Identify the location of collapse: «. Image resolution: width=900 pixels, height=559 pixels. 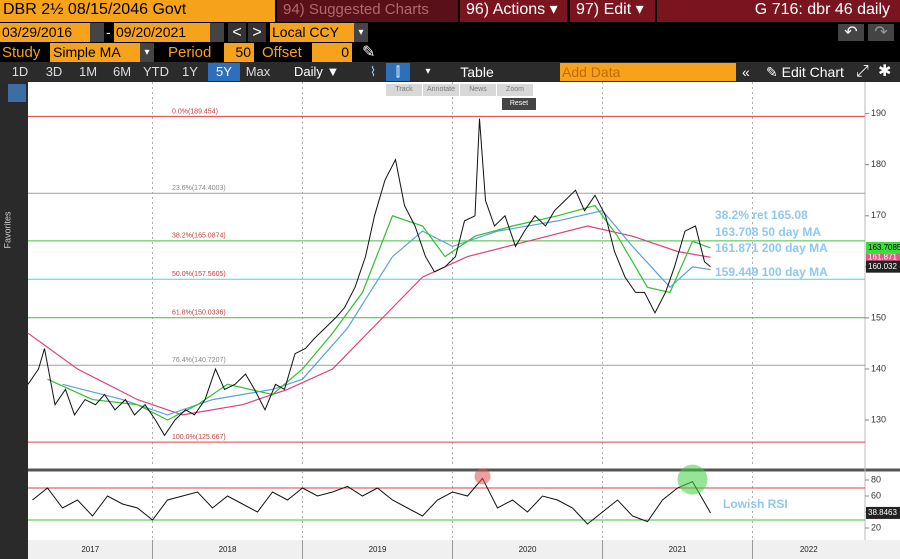
(746, 72).